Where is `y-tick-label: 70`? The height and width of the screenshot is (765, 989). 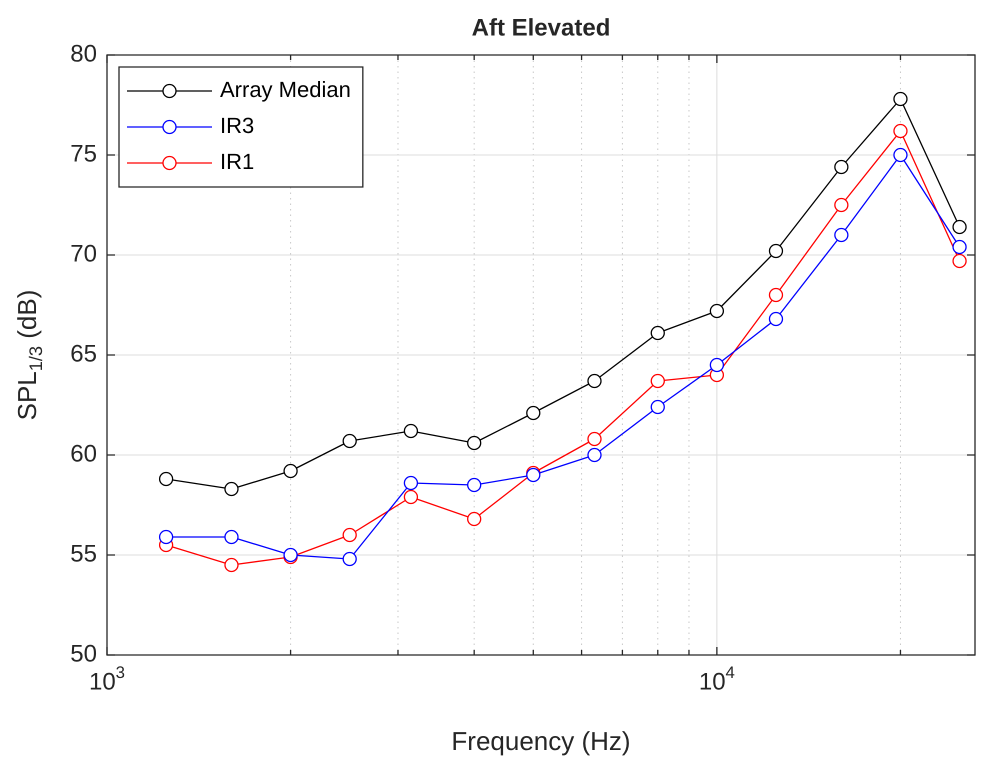 y-tick-label: 70 is located at coordinates (84, 254).